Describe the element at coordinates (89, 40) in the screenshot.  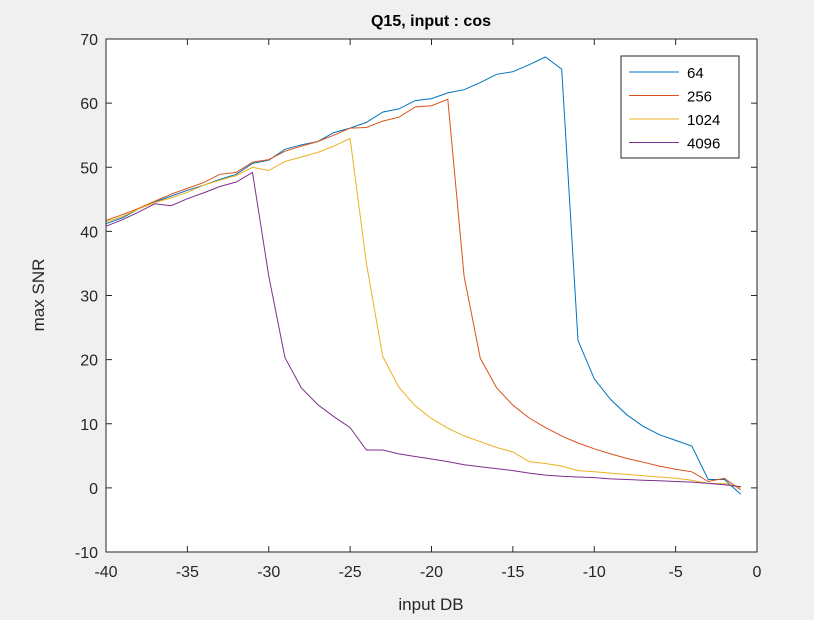
I see `y-tick-label: 70` at that location.